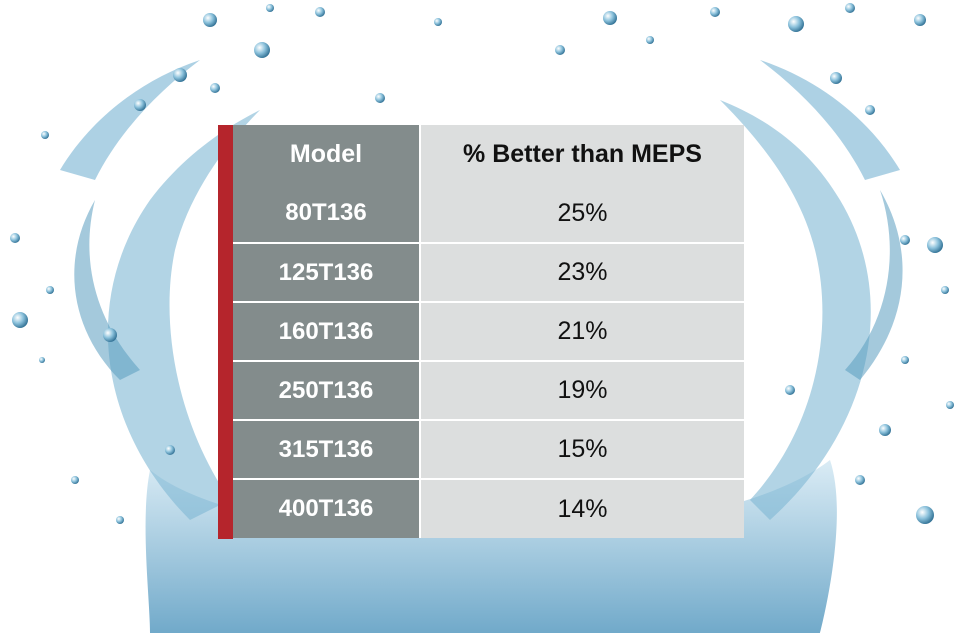 The height and width of the screenshot is (633, 960). I want to click on model-cell: 160T136, so click(326, 331).